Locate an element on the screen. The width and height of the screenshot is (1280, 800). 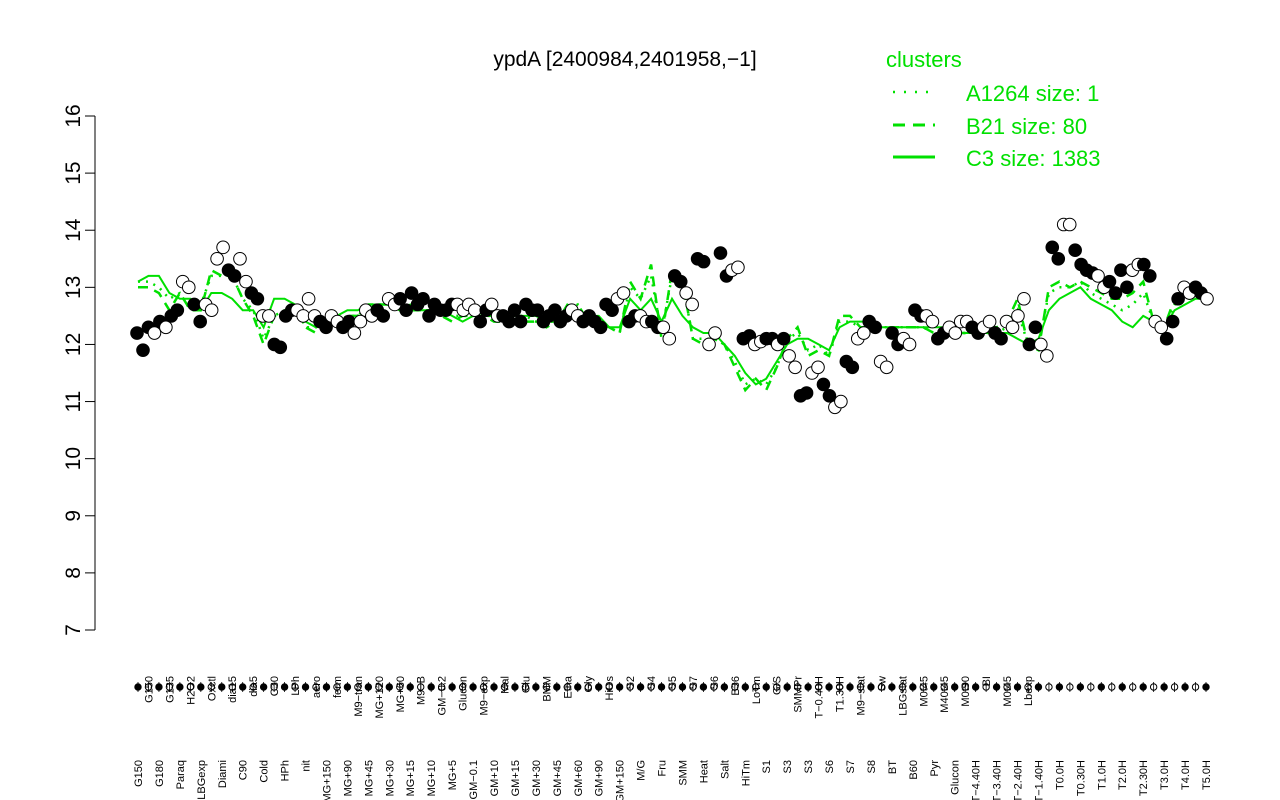
x-tick-label: S4 is located at coordinates (652, 682).